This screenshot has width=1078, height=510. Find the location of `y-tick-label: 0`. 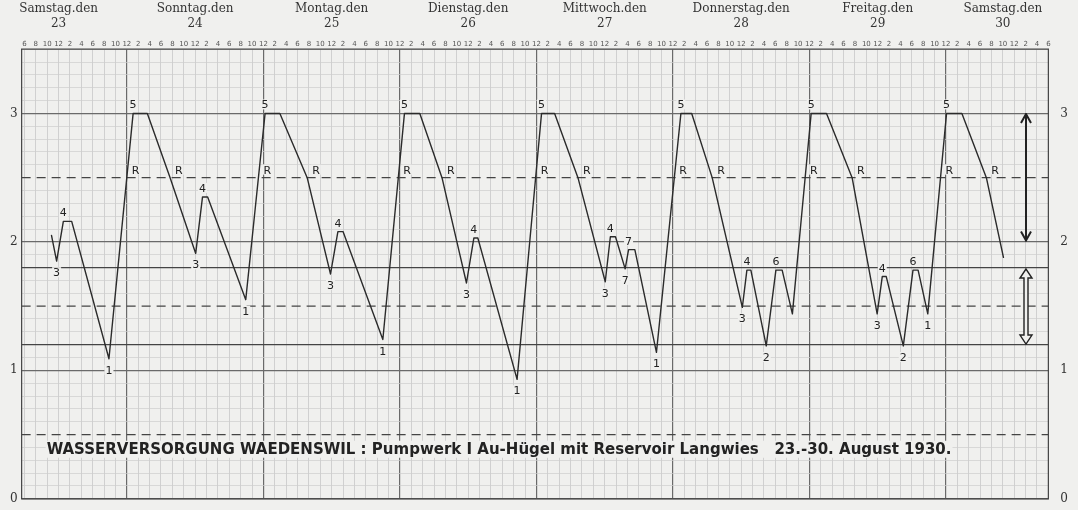

y-tick-label: 0 is located at coordinates (13, 497).